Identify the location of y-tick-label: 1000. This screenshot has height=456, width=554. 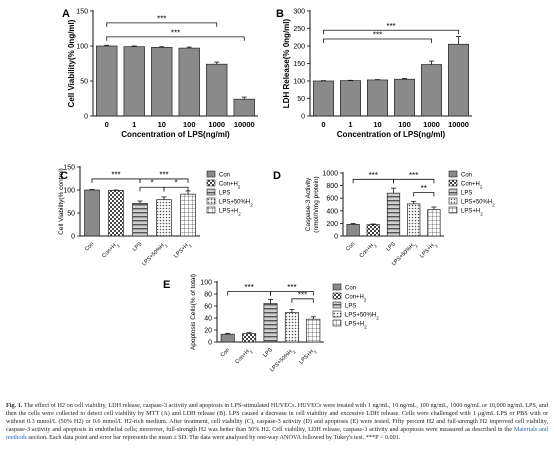
(330, 174).